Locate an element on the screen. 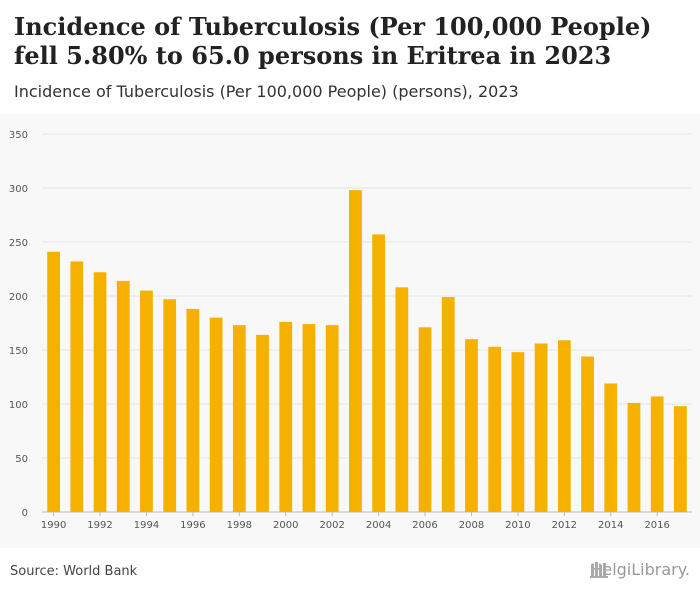 Image resolution: width=700 pixels, height=596 pixels. x-tick-label: 1992 is located at coordinates (99, 525).